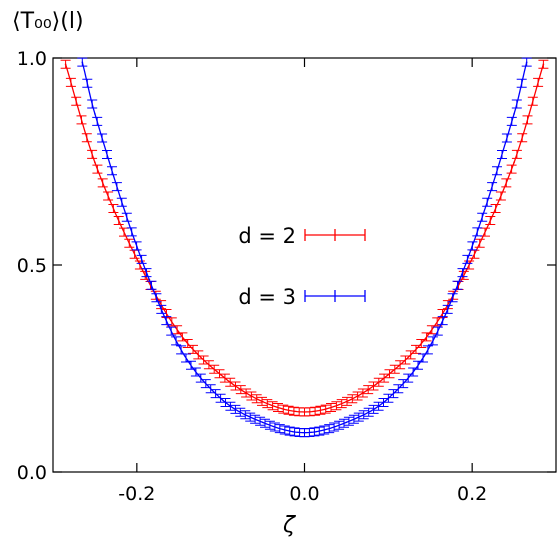 Image resolution: width=559 pixels, height=544 pixels. What do you see at coordinates (267, 236) in the screenshot?
I see `legend-label: d = 2` at bounding box center [267, 236].